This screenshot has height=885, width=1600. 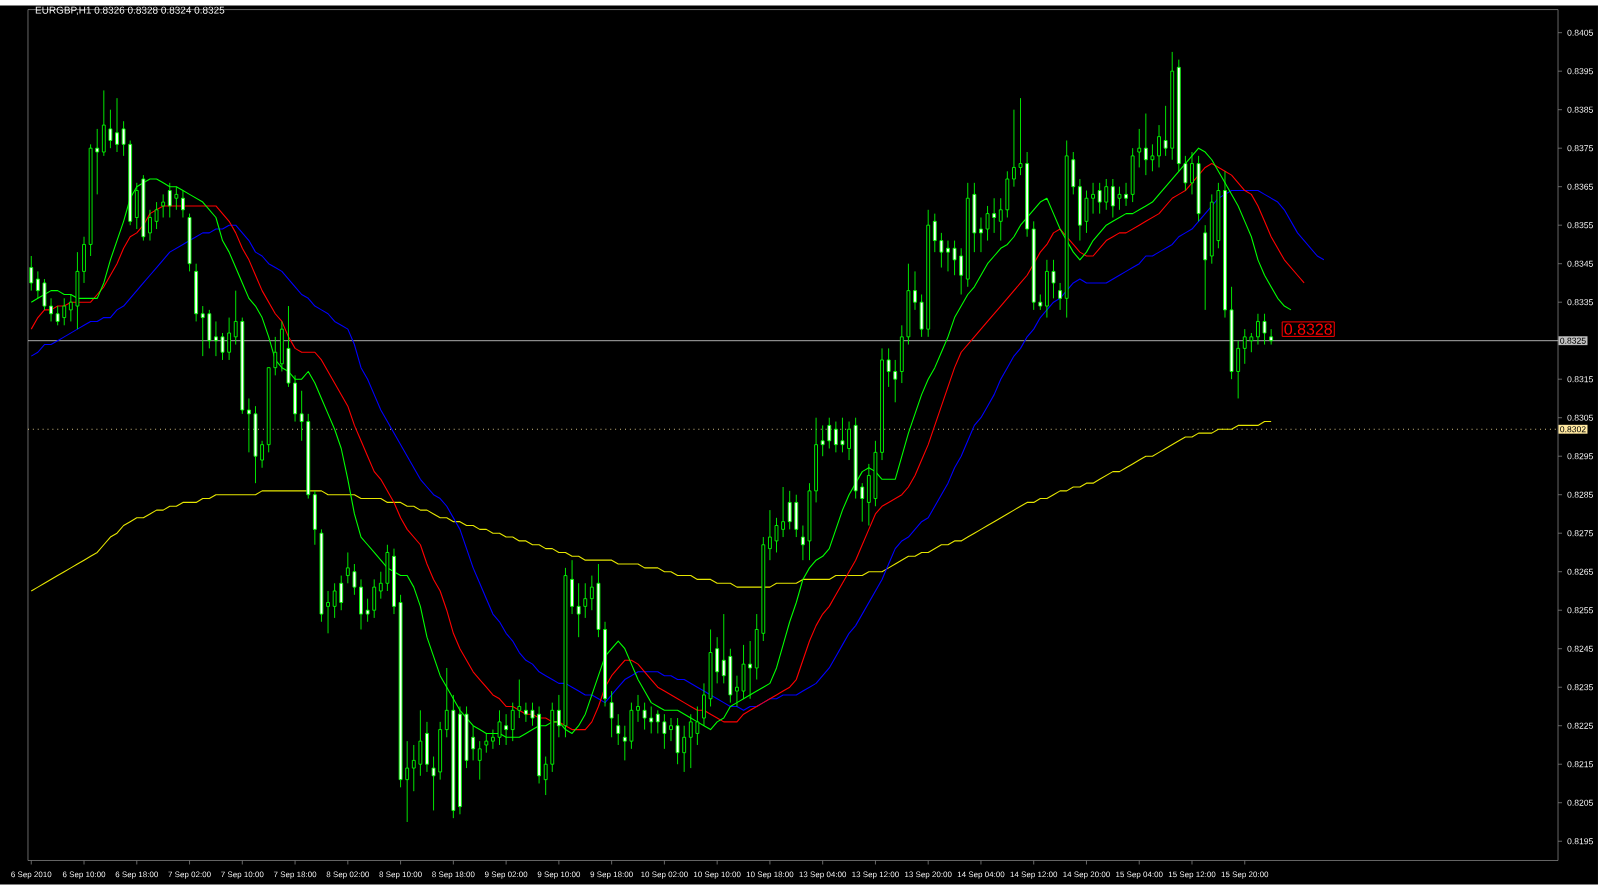 What do you see at coordinates (453, 875) in the screenshot?
I see `x-tick-label: 8 Sep 18:00` at bounding box center [453, 875].